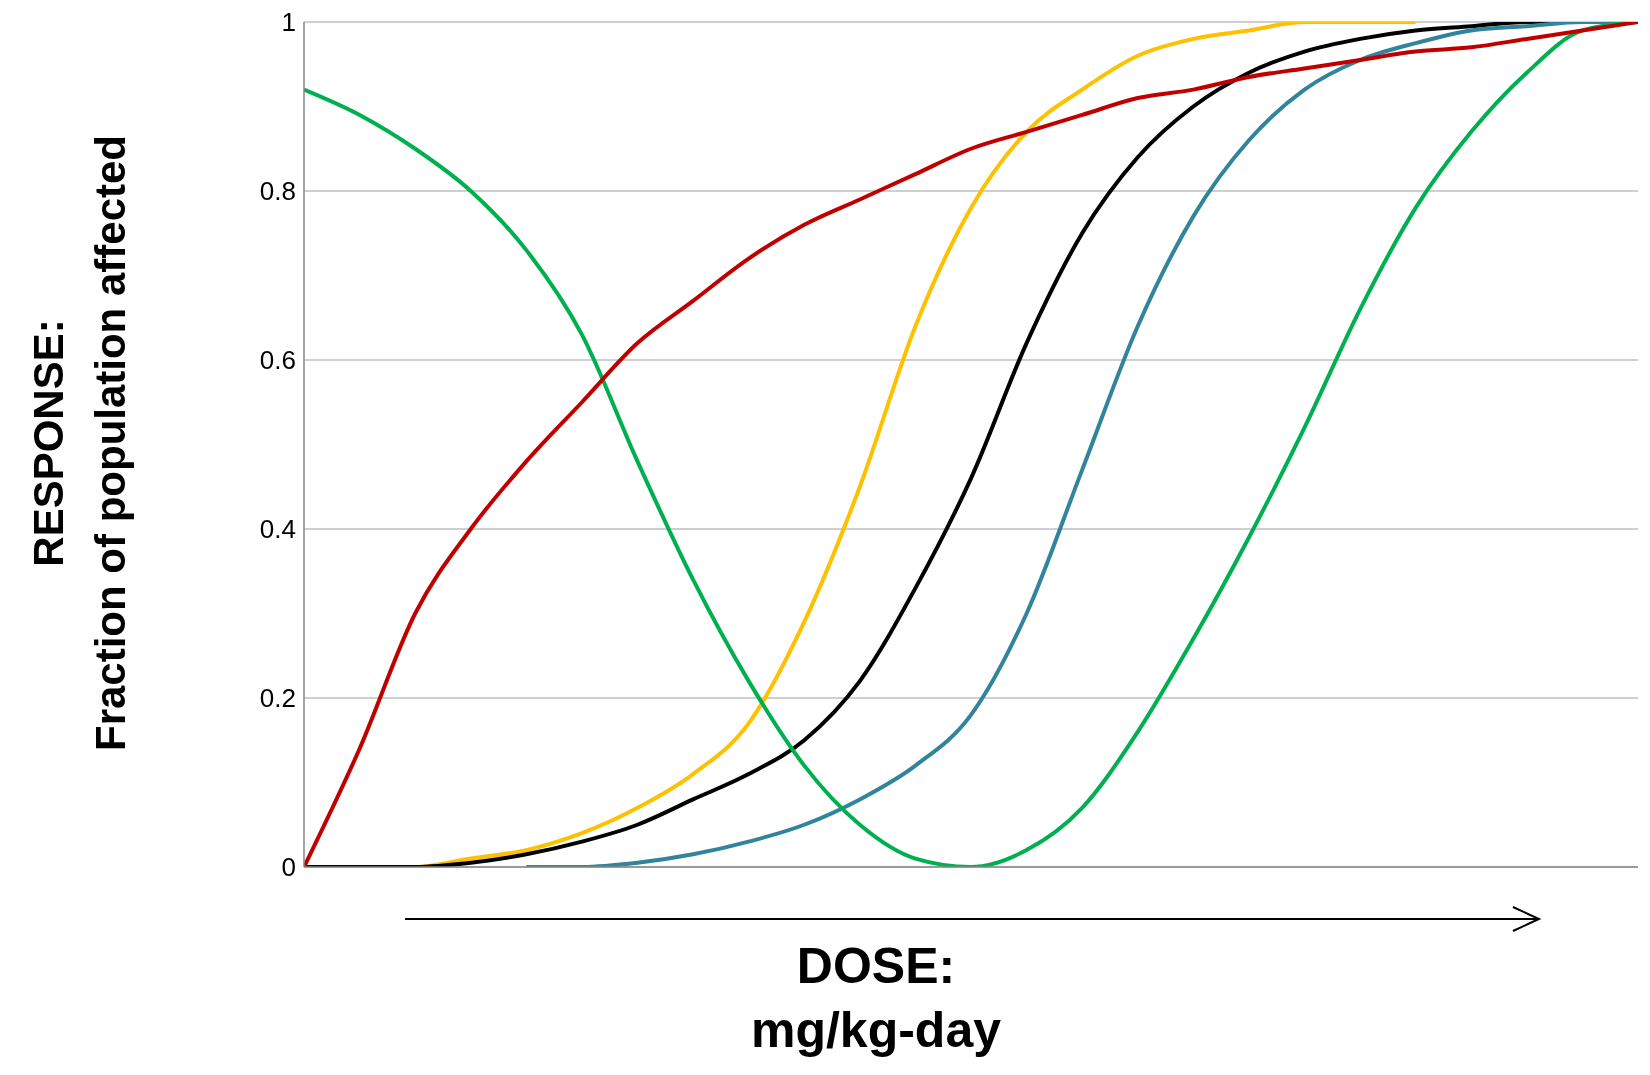 The width and height of the screenshot is (1650, 1075). Describe the element at coordinates (288, 867) in the screenshot. I see `y-tick-label: 0` at that location.